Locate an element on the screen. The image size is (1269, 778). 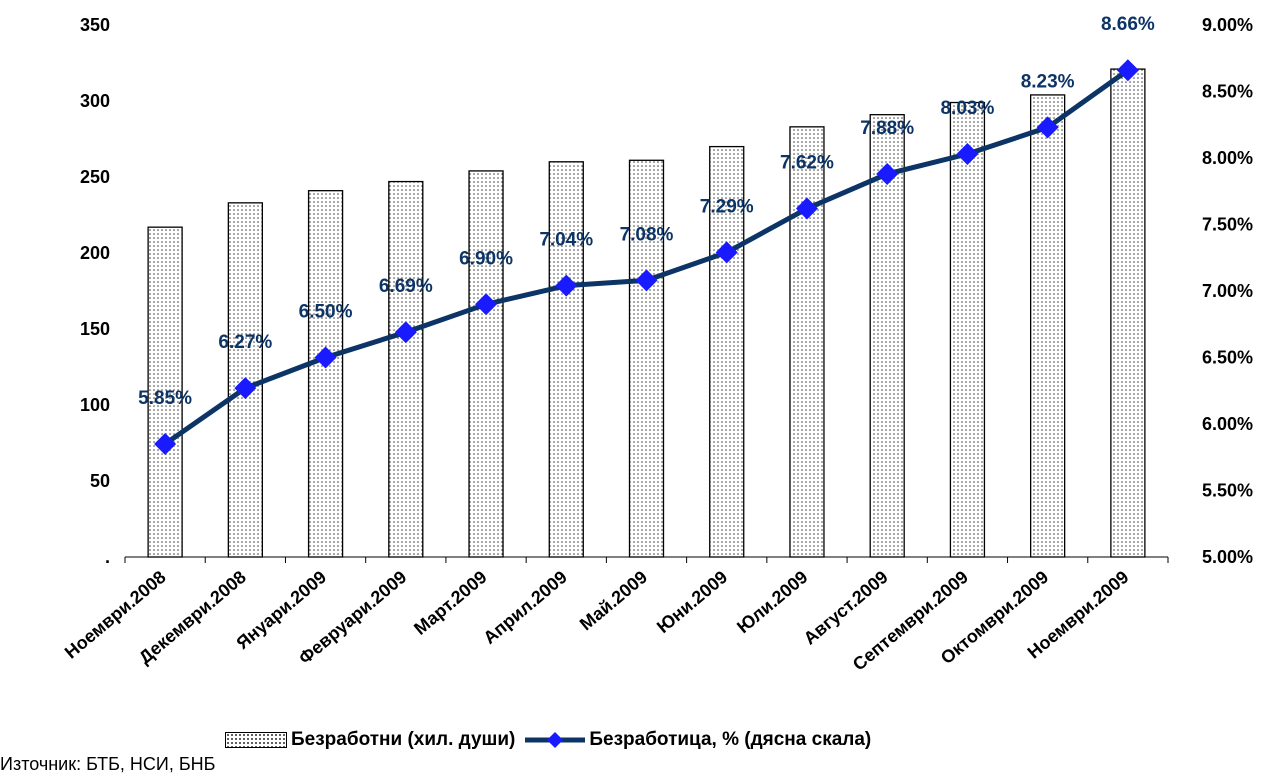
right-axis-tick-label: 6.50% is located at coordinates (1227, 358).